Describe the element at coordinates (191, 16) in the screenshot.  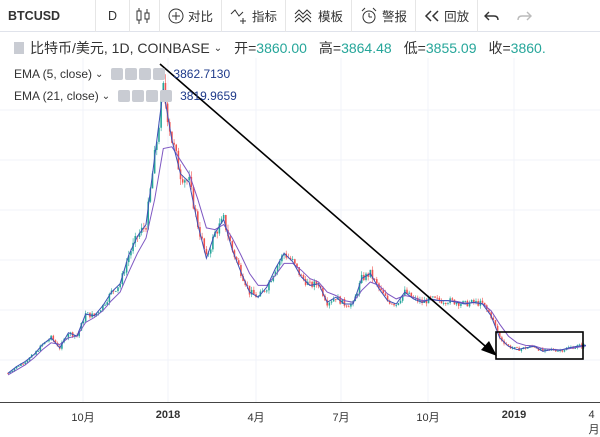
I see `compare-button: 对比` at that location.